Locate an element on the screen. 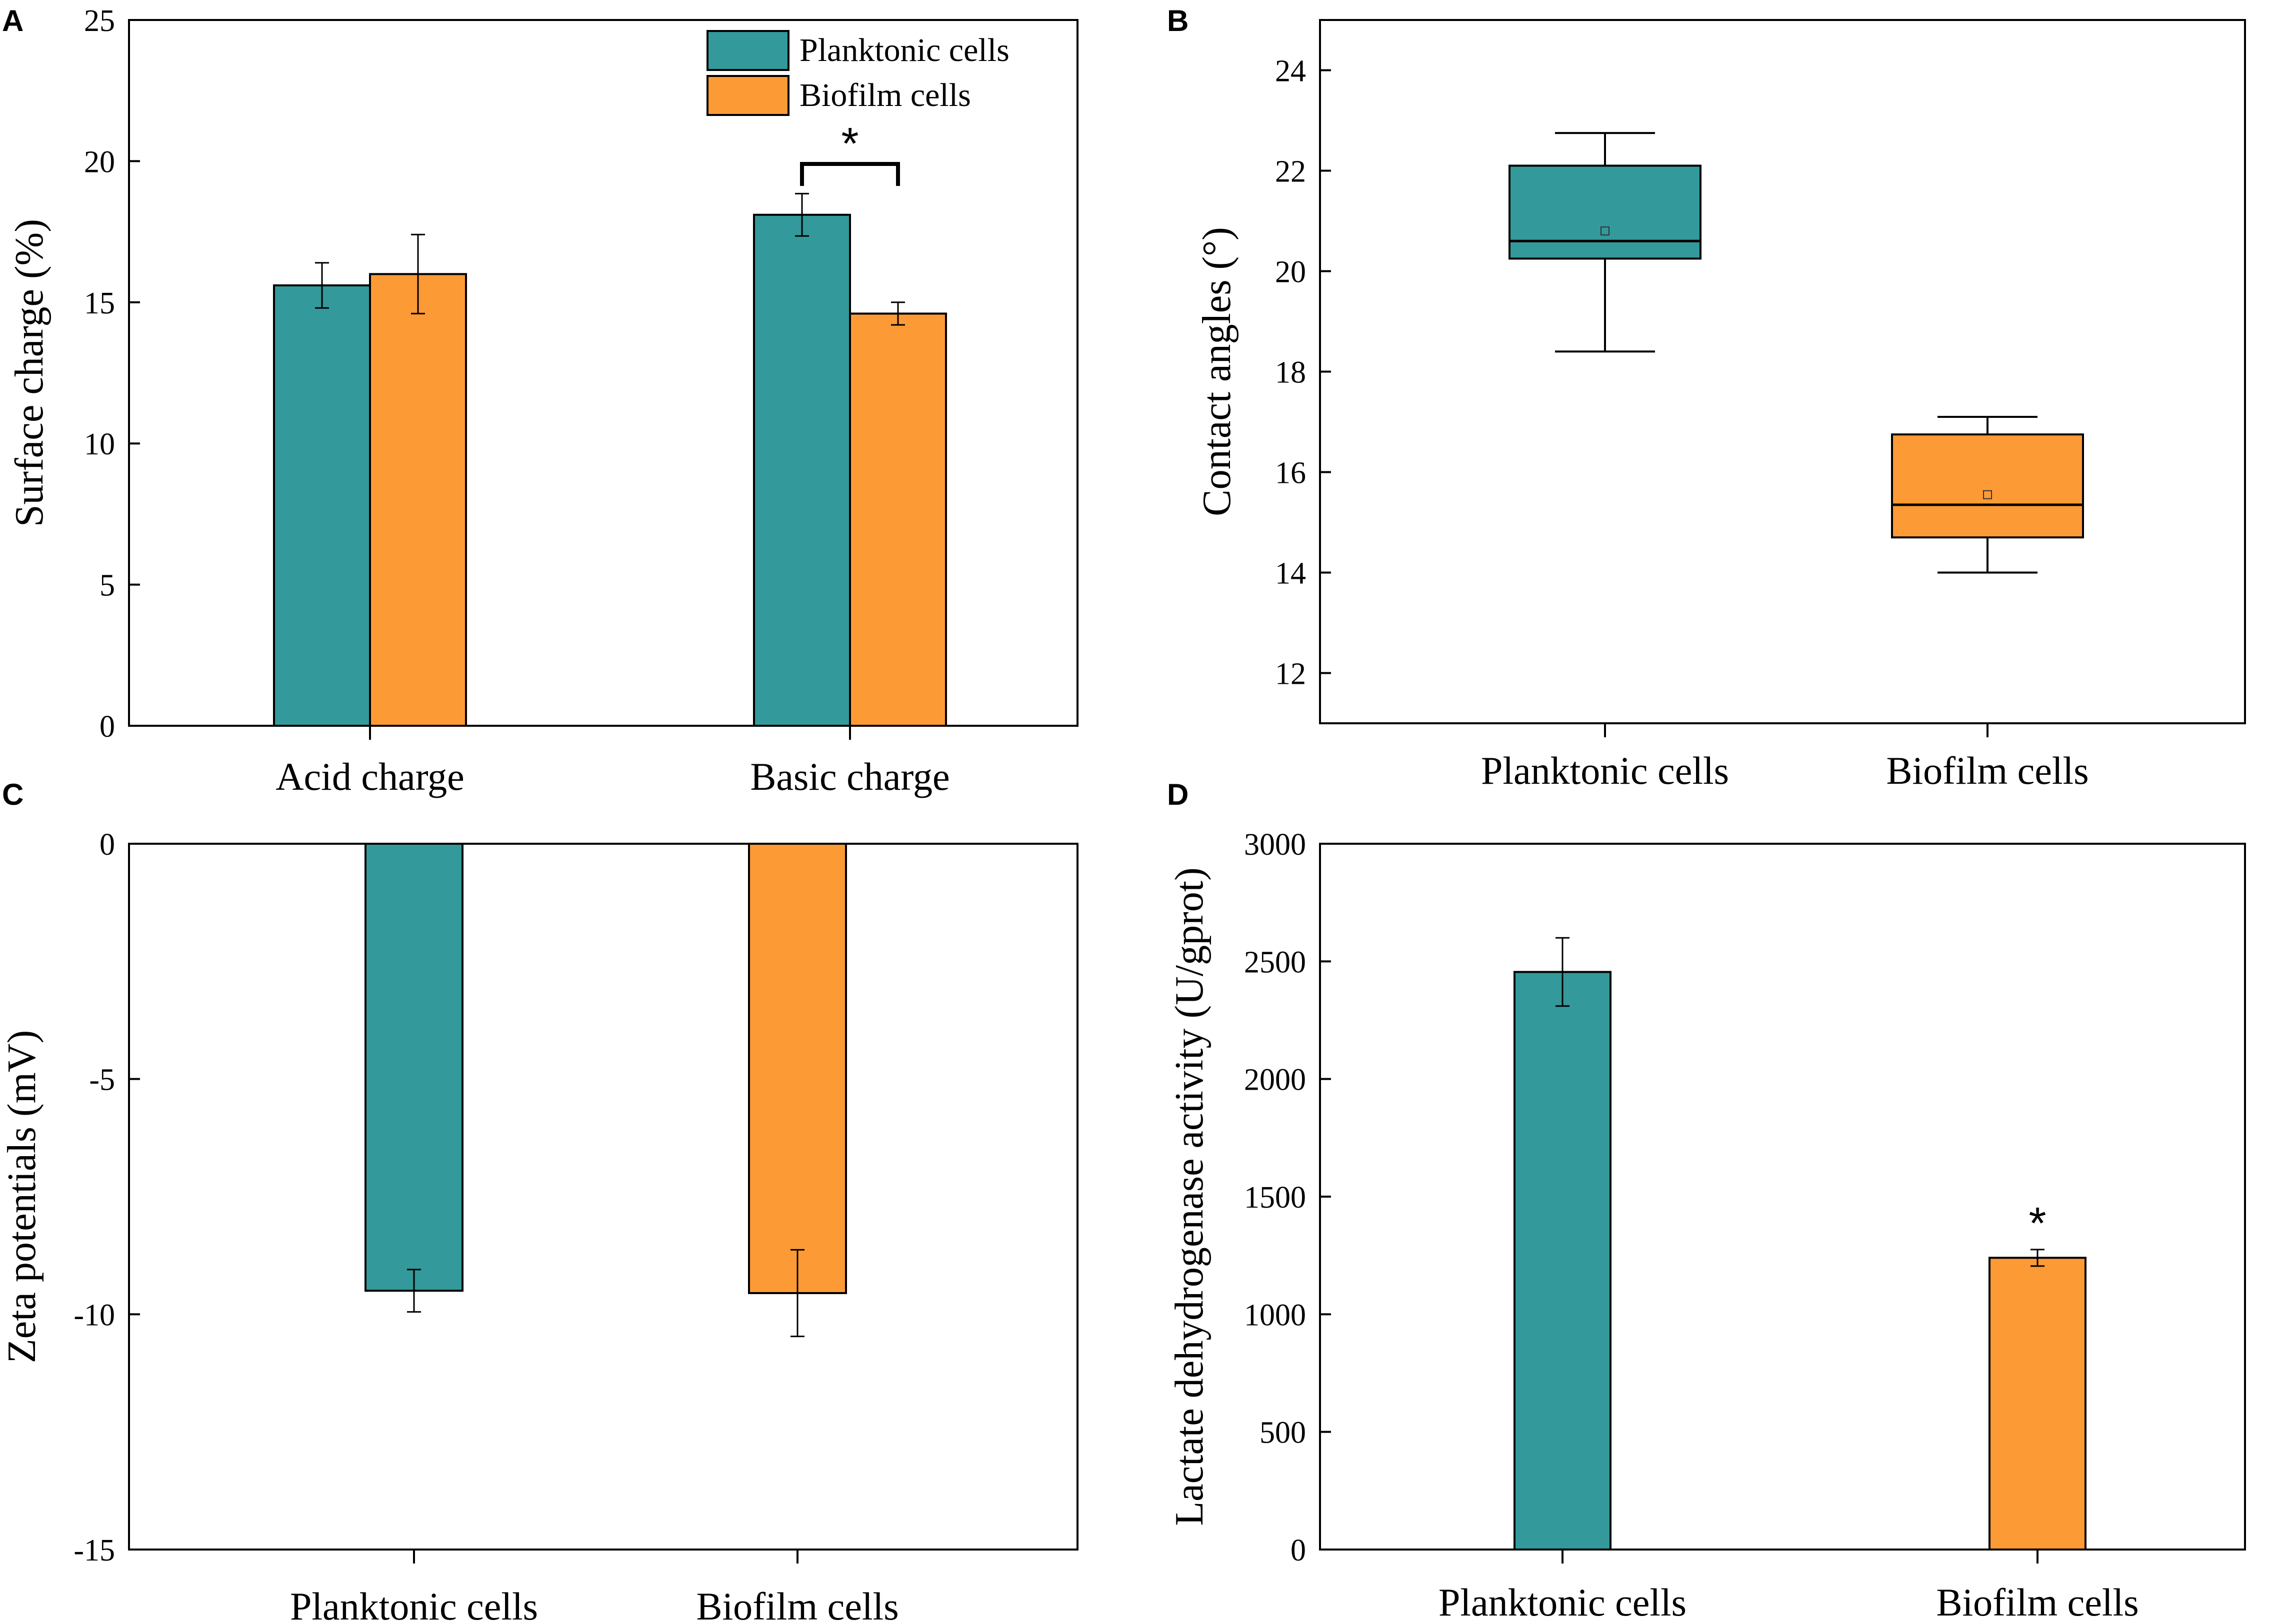 This screenshot has height=1624, width=2281. y-tick-label: 2500 is located at coordinates (1275, 962).